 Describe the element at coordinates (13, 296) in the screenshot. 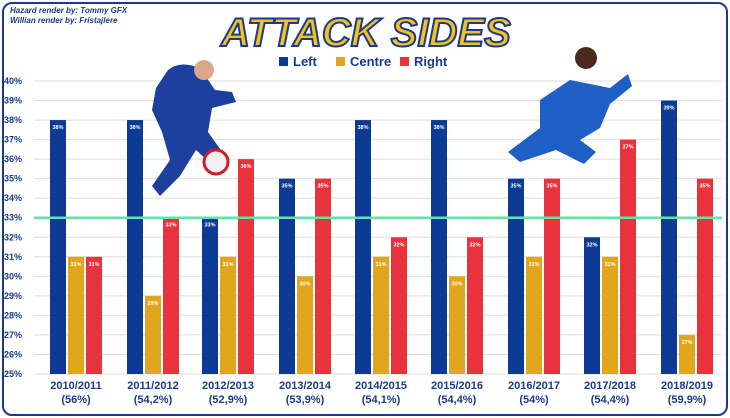

I see `y-tick-label: 29%` at that location.